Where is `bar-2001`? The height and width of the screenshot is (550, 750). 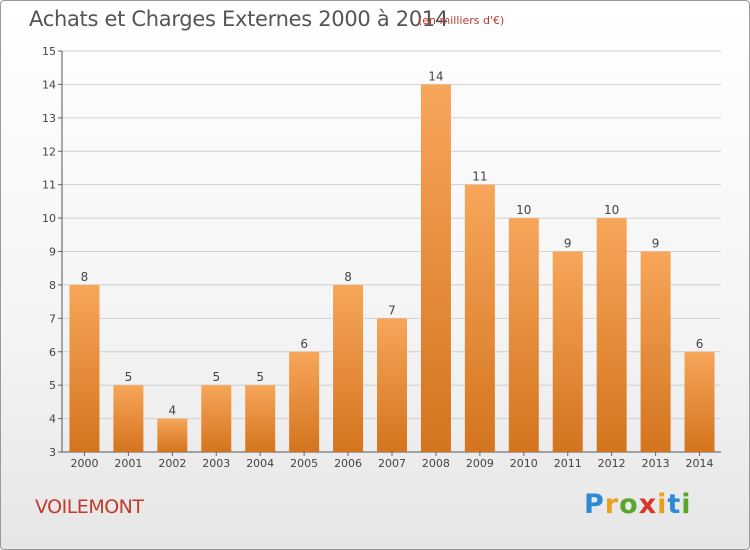 bar-2001 is located at coordinates (128, 418).